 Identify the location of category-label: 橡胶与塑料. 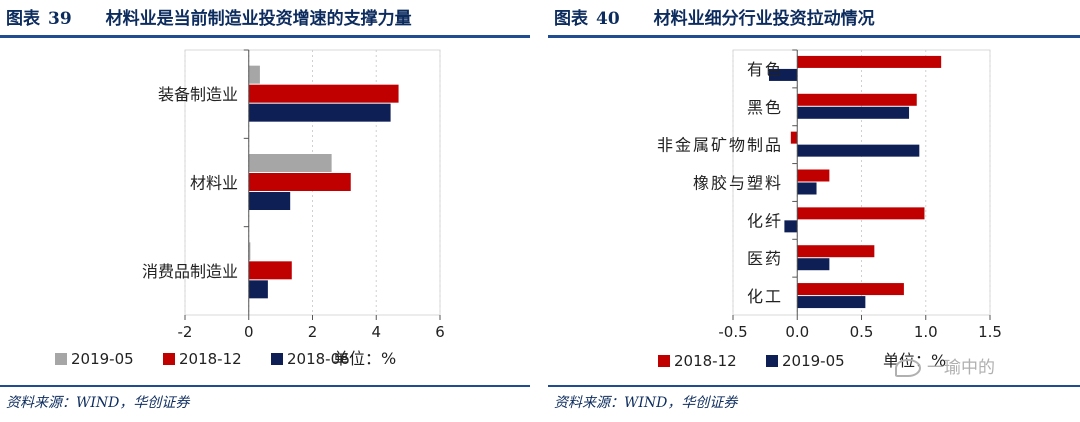
(738, 183).